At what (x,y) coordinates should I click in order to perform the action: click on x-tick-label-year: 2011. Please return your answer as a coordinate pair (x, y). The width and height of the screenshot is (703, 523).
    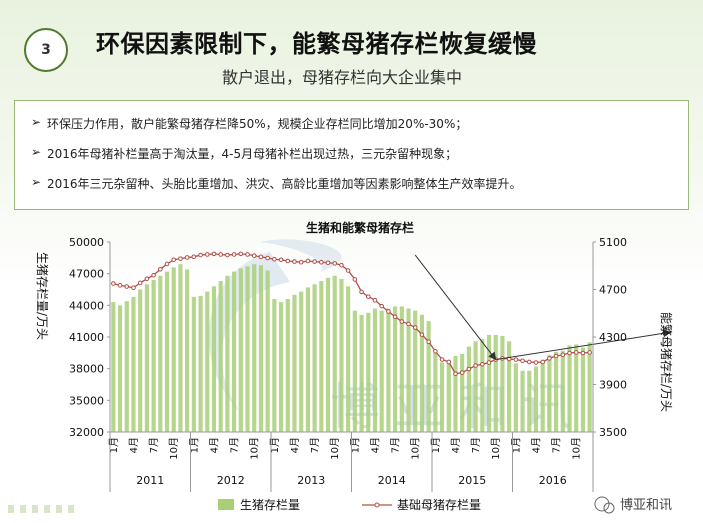
    Looking at the image, I should click on (150, 480).